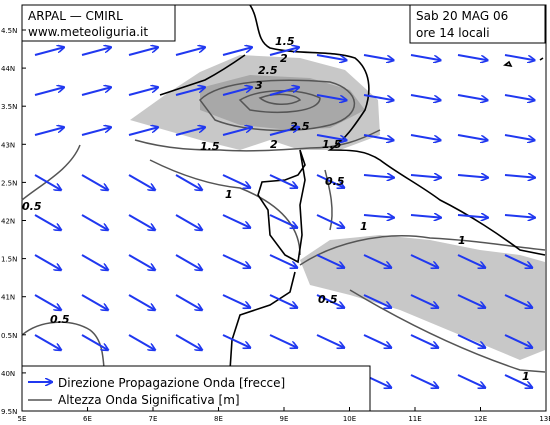 The height and width of the screenshot is (425, 550). What do you see at coordinates (87, 419) in the screenshot?
I see `x-tick-label: 6E` at bounding box center [87, 419].